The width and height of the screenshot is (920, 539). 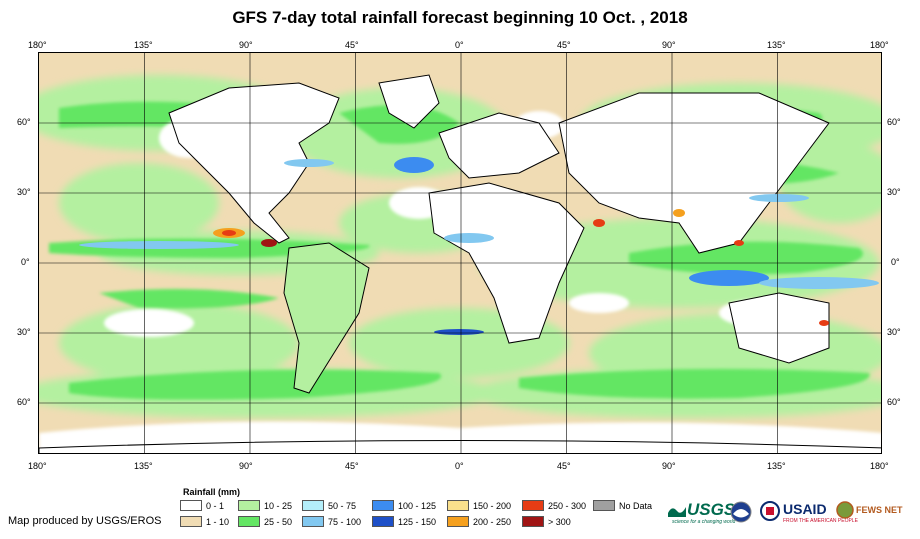 What do you see at coordinates (342, 505) in the screenshot?
I see `legend-label: 50 - 75` at bounding box center [342, 505].